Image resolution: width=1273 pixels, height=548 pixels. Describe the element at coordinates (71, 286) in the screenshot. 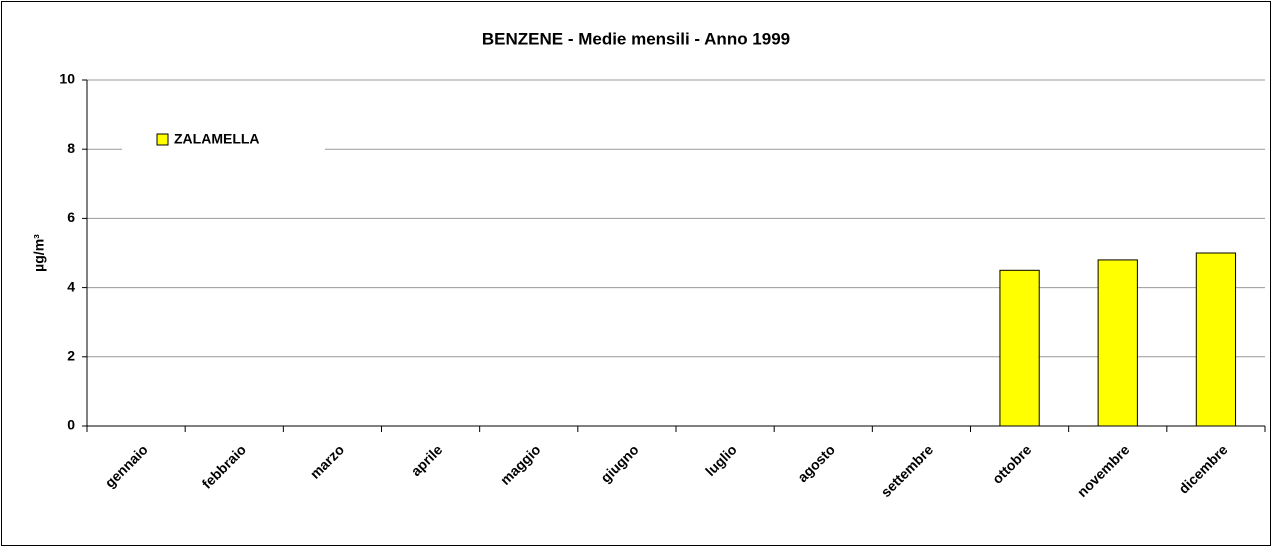

I see `y-tick-label: 4` at that location.